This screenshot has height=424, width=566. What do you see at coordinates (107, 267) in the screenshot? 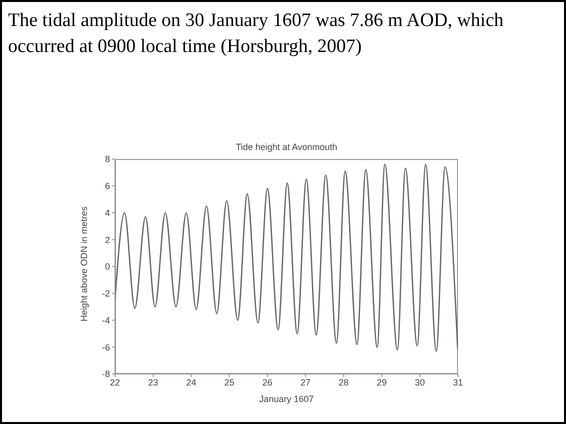
I see `y-tick-label: 0` at bounding box center [107, 267].